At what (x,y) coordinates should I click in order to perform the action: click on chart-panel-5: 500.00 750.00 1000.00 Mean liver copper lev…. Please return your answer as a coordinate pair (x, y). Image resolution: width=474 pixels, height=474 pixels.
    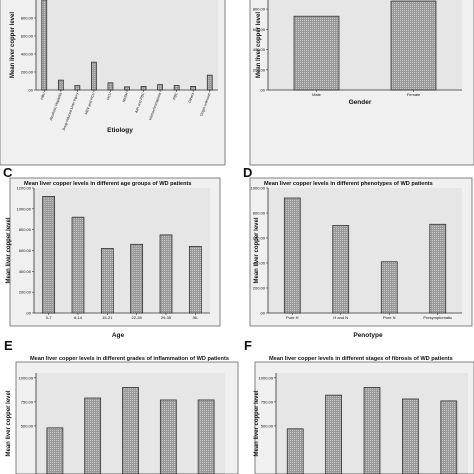
    Looking at the image, I should click on (121, 406).